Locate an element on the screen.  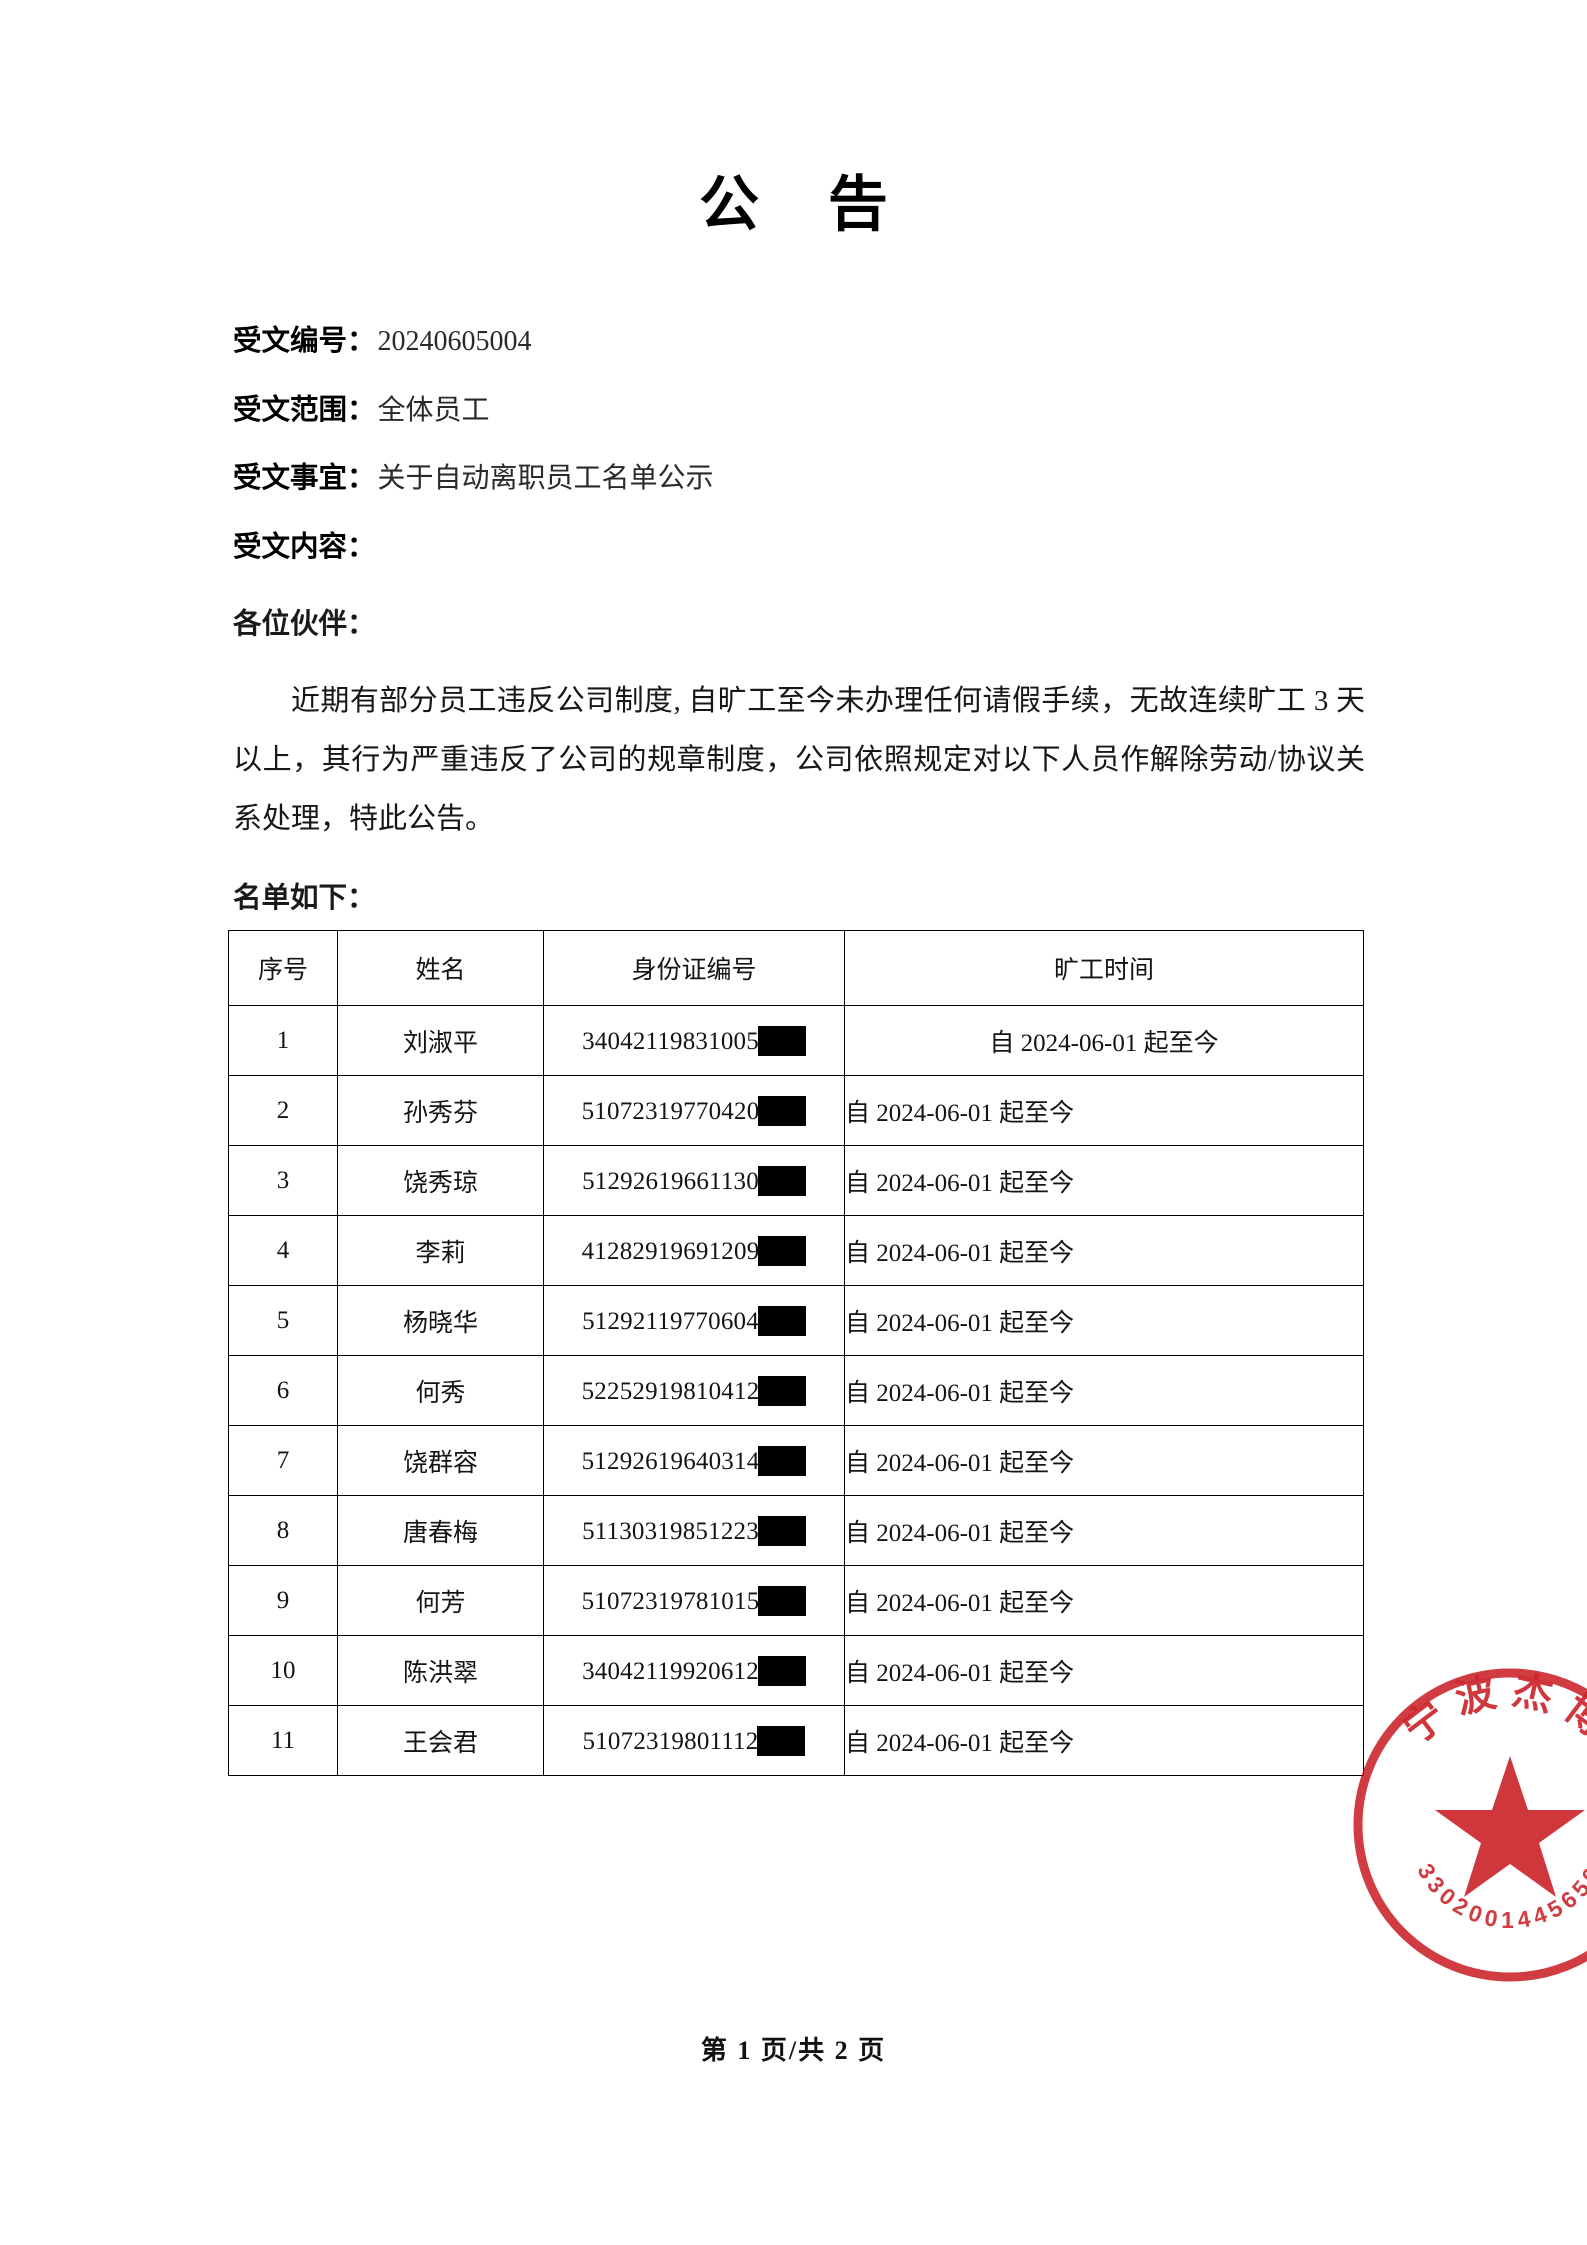
row-id-cell: 41282919691209 is located at coordinates (694, 1250).